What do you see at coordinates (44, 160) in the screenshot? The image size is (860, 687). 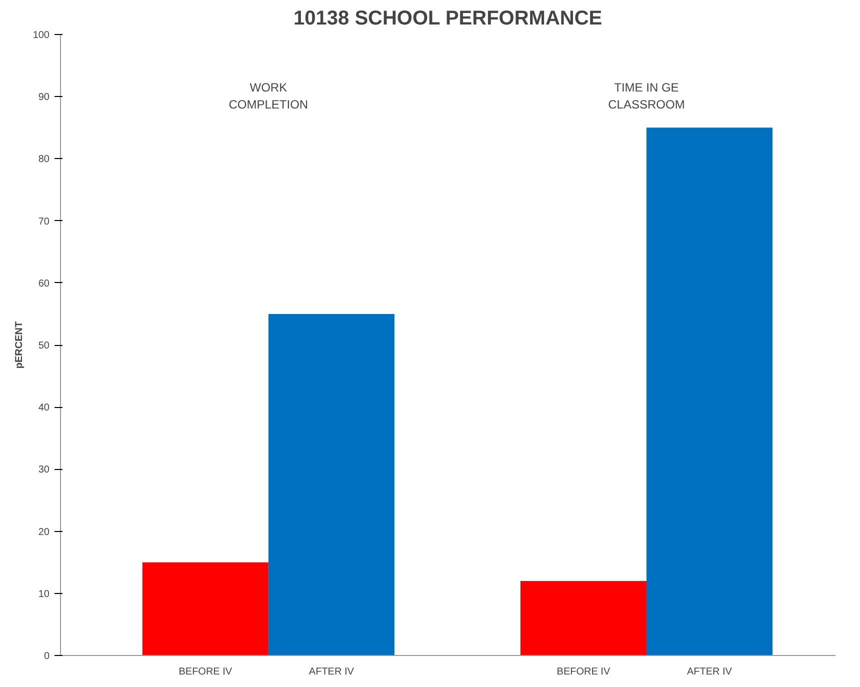 I see `y-tick-label: 80` at bounding box center [44, 160].